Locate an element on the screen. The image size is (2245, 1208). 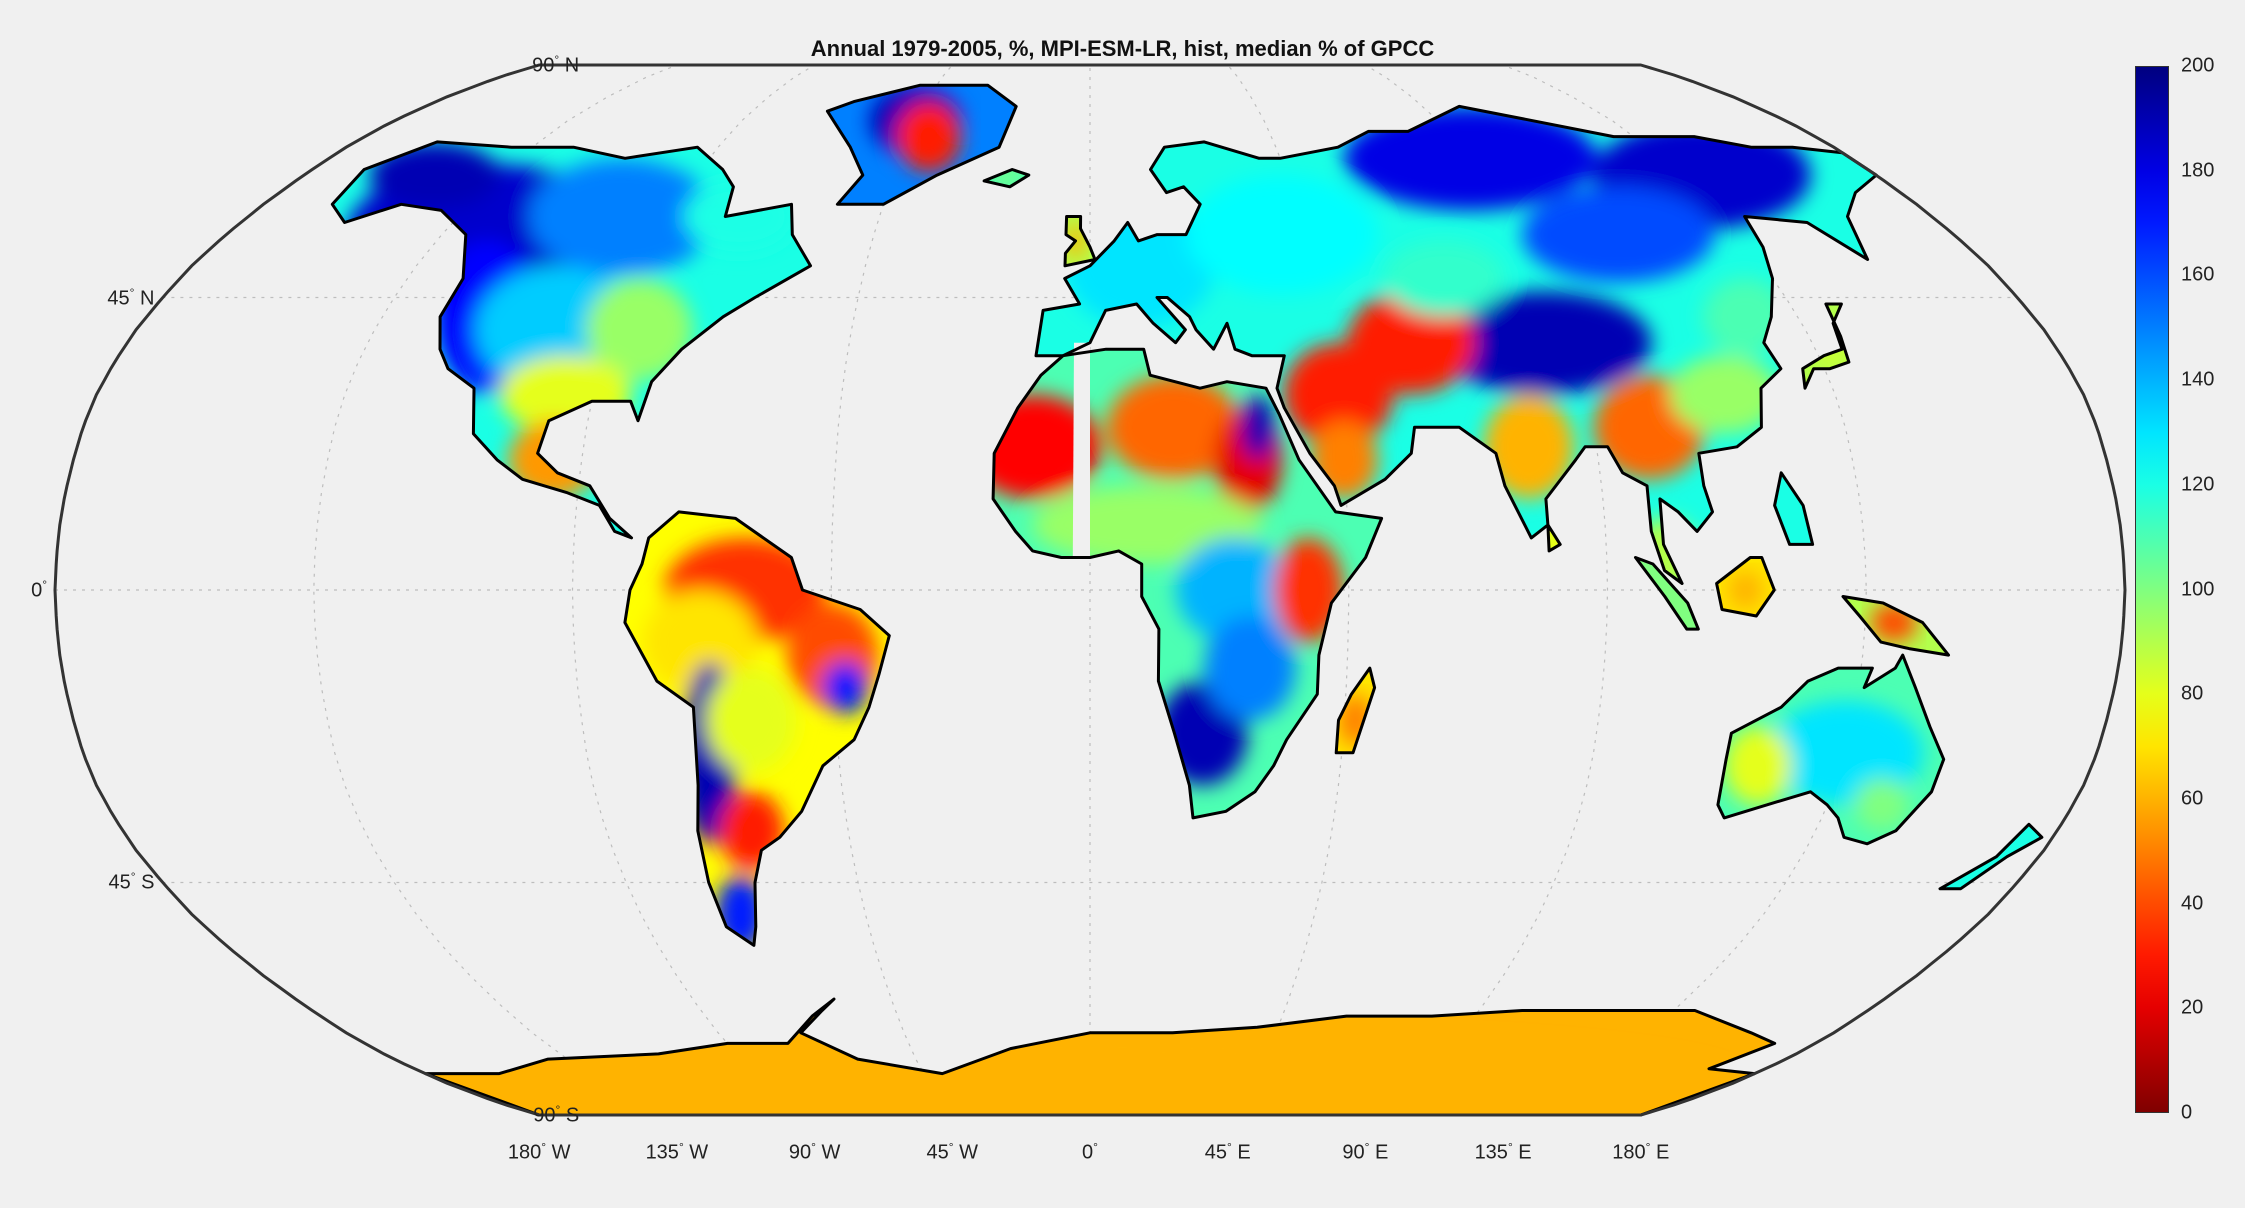
coastline-sumatra is located at coordinates (1667, 593).